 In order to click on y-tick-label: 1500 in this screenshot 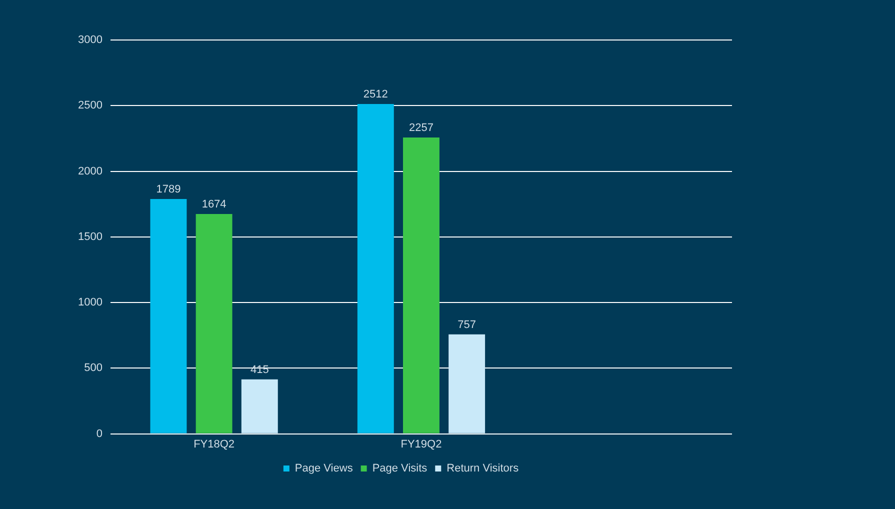, I will do `click(90, 236)`.